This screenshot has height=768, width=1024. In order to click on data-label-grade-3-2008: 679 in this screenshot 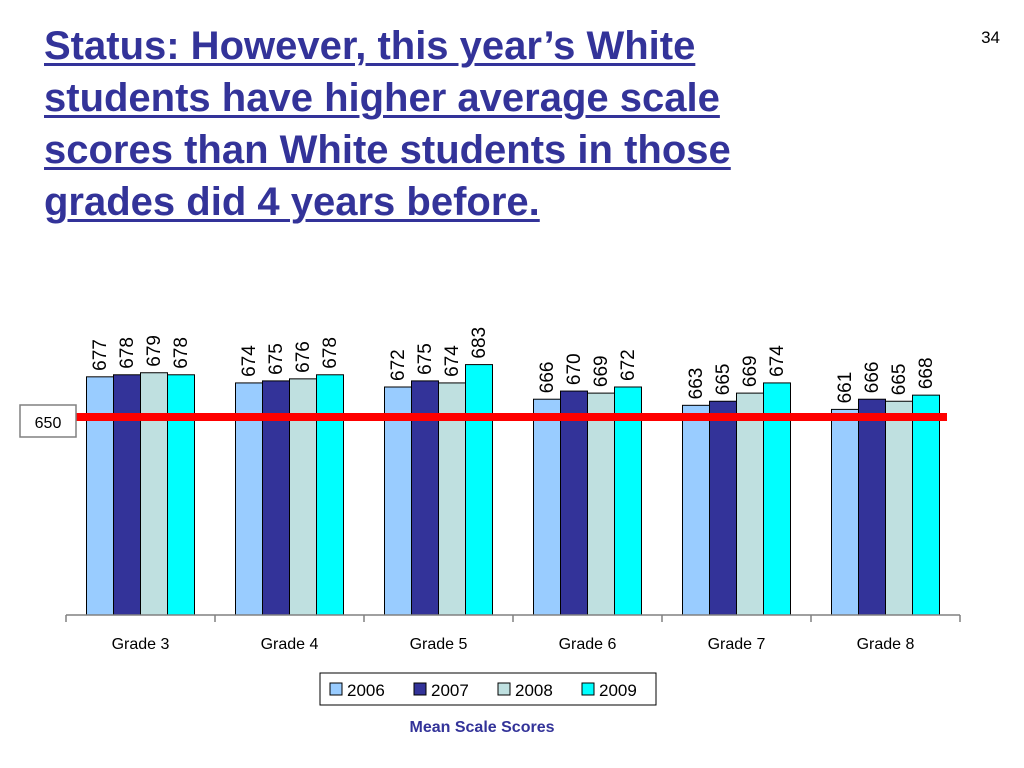, I will do `click(154, 351)`.